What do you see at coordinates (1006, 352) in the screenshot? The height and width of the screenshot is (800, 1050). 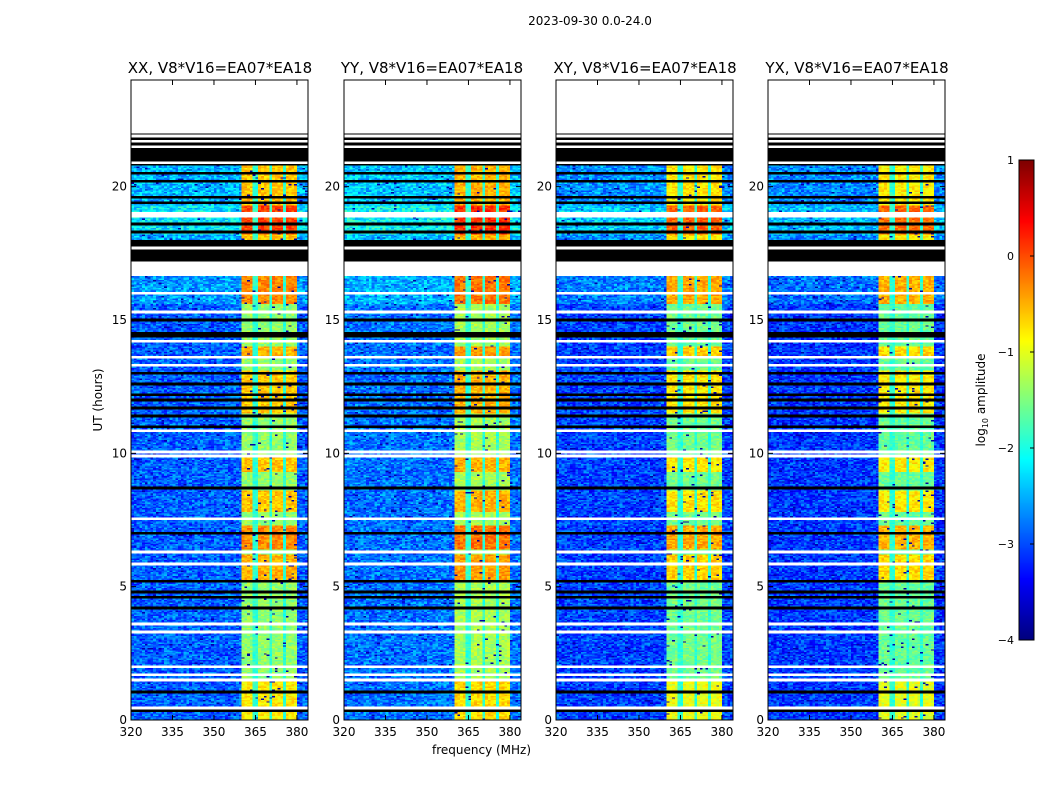 I see `colorbar-tick-label: −1` at bounding box center [1006, 352].